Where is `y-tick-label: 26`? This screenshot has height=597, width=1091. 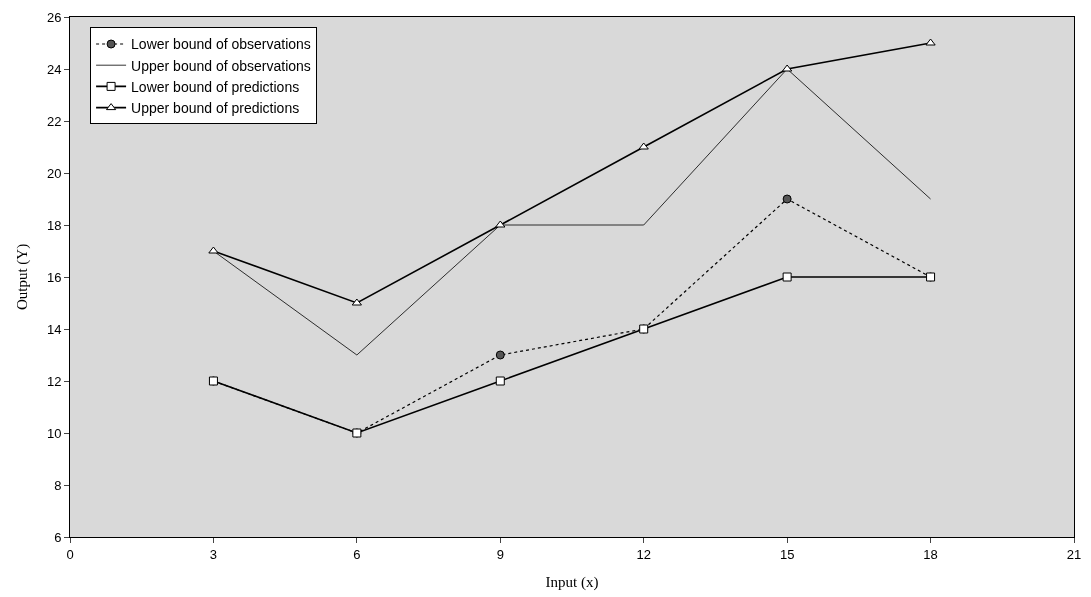
y-tick-label: 26 is located at coordinates (54, 17).